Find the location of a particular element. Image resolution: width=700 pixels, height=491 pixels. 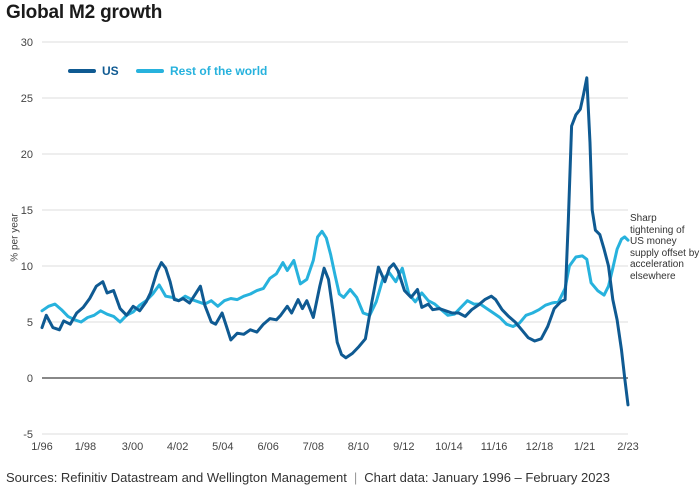

x-tick-label: 1/21 is located at coordinates (584, 447).